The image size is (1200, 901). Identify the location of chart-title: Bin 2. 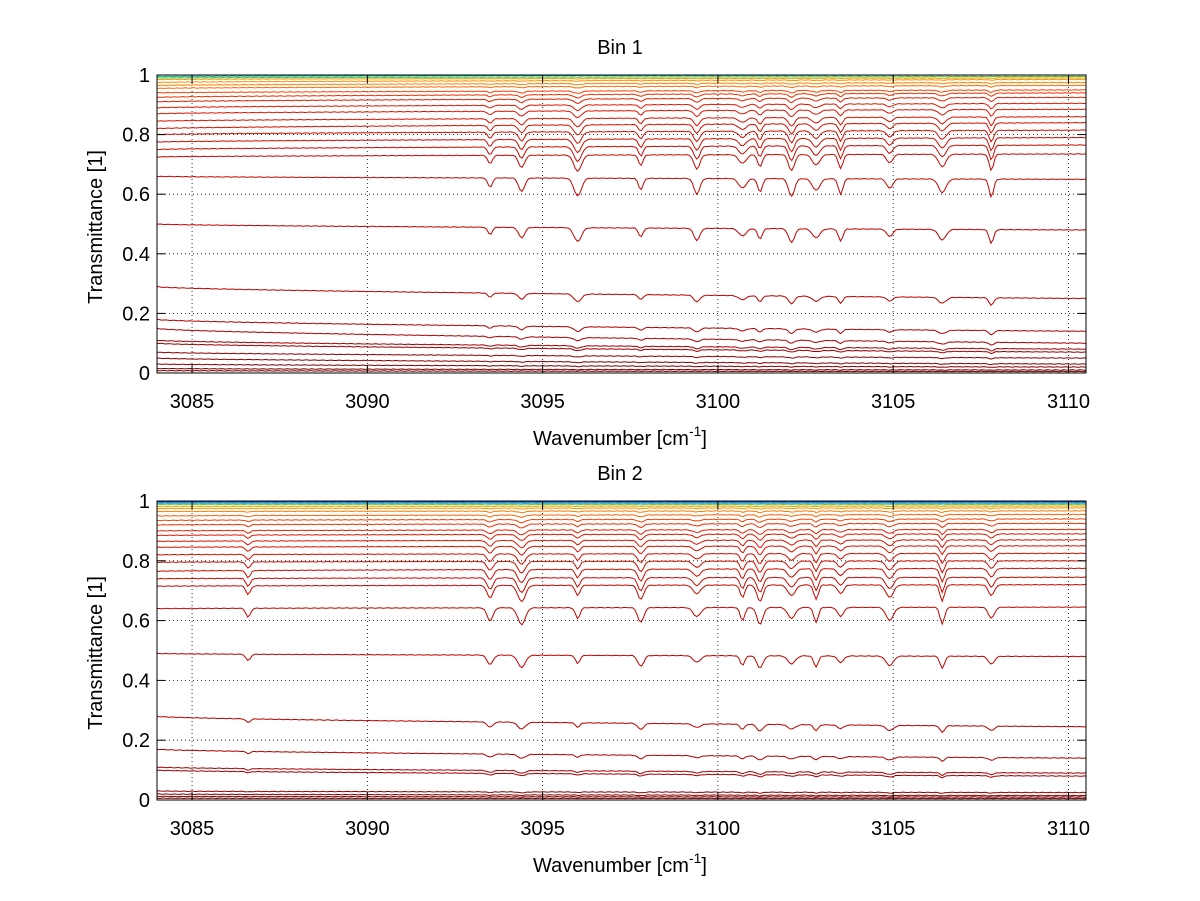
(620, 474).